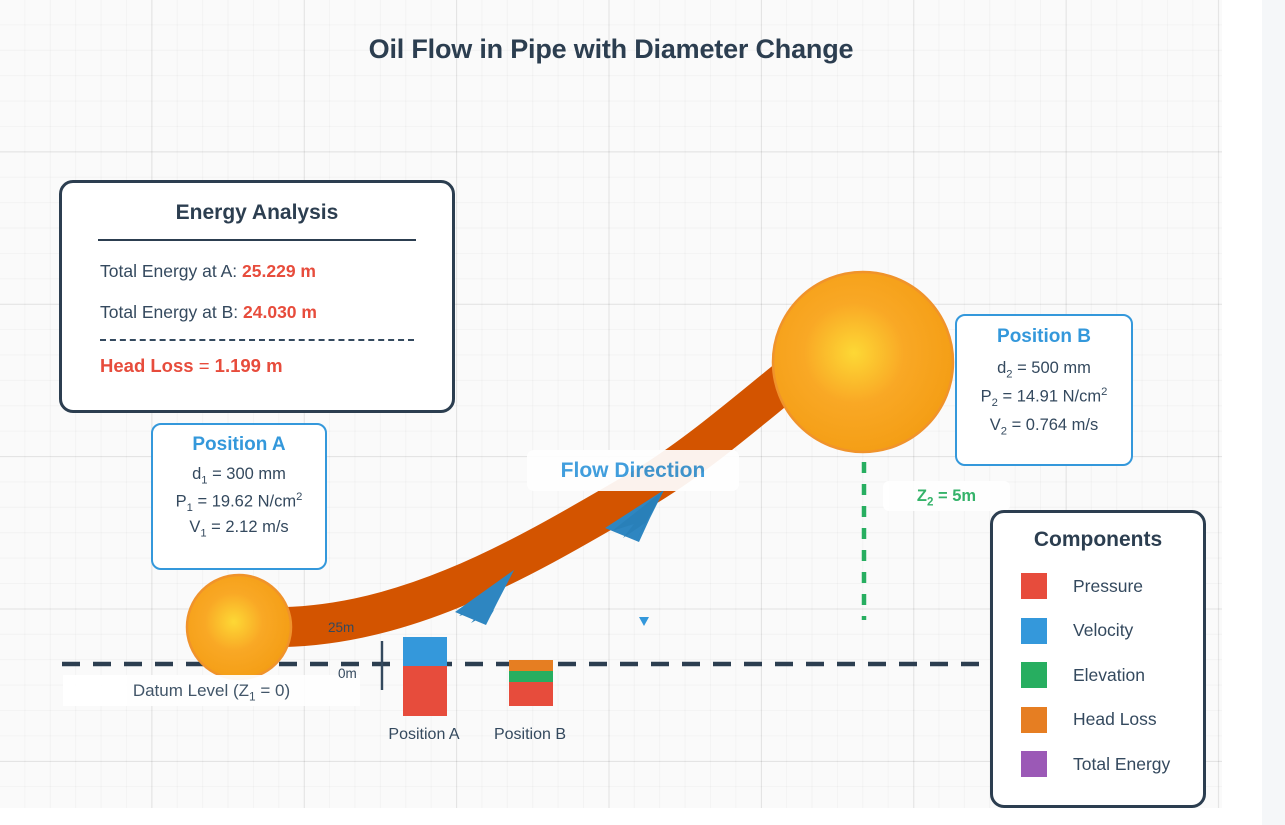 This screenshot has width=1285, height=825. I want to click on bar-caption-a: Position A, so click(424, 734).